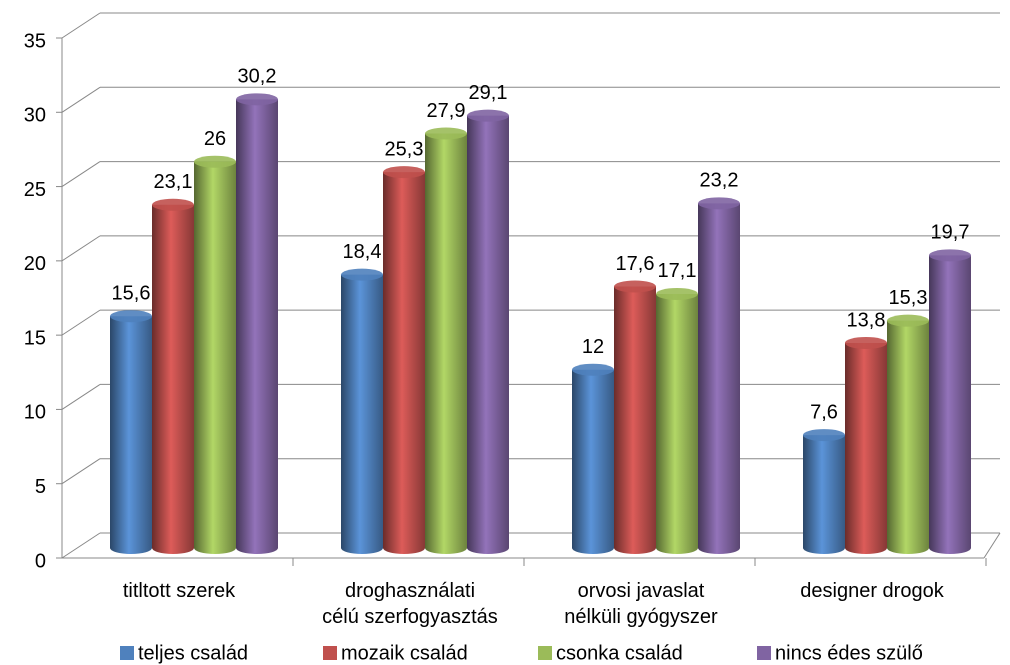  What do you see at coordinates (593, 347) in the screenshot?
I see `value-label: 12` at bounding box center [593, 347].